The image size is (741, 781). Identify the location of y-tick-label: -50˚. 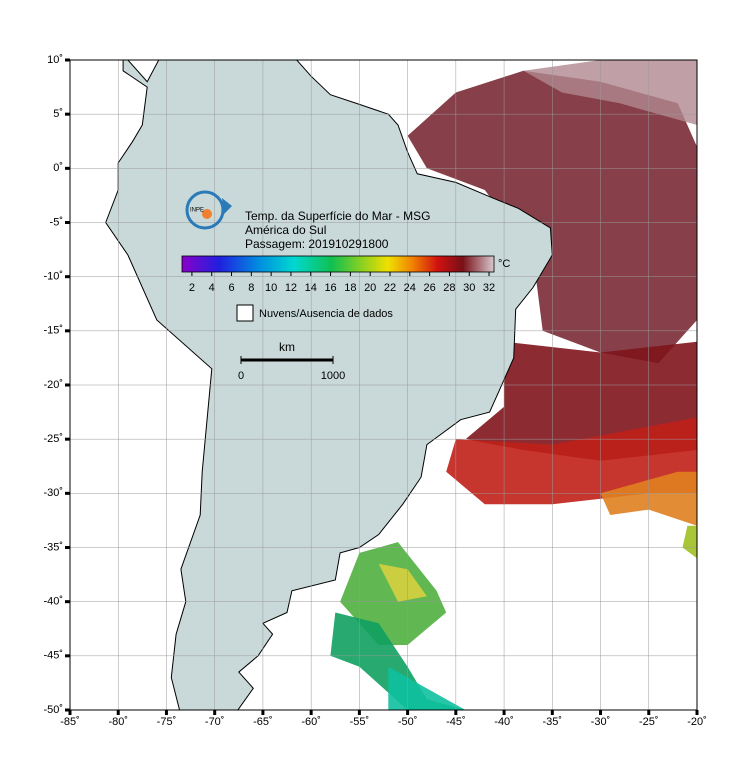
(53, 710).